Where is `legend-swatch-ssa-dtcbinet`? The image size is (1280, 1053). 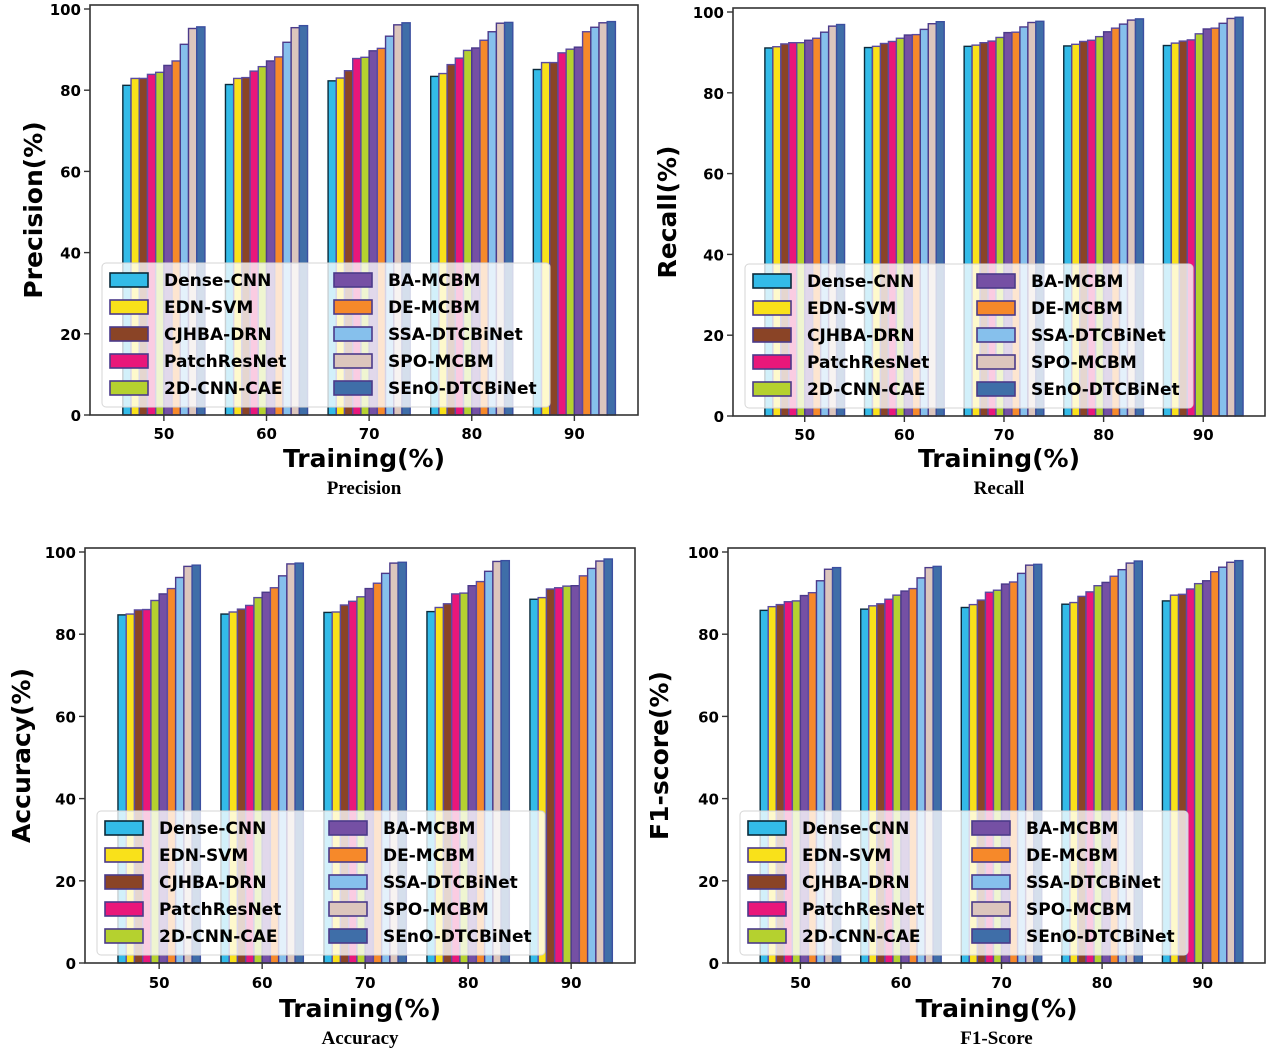
legend-swatch-ssa-dtcbinet is located at coordinates (353, 334).